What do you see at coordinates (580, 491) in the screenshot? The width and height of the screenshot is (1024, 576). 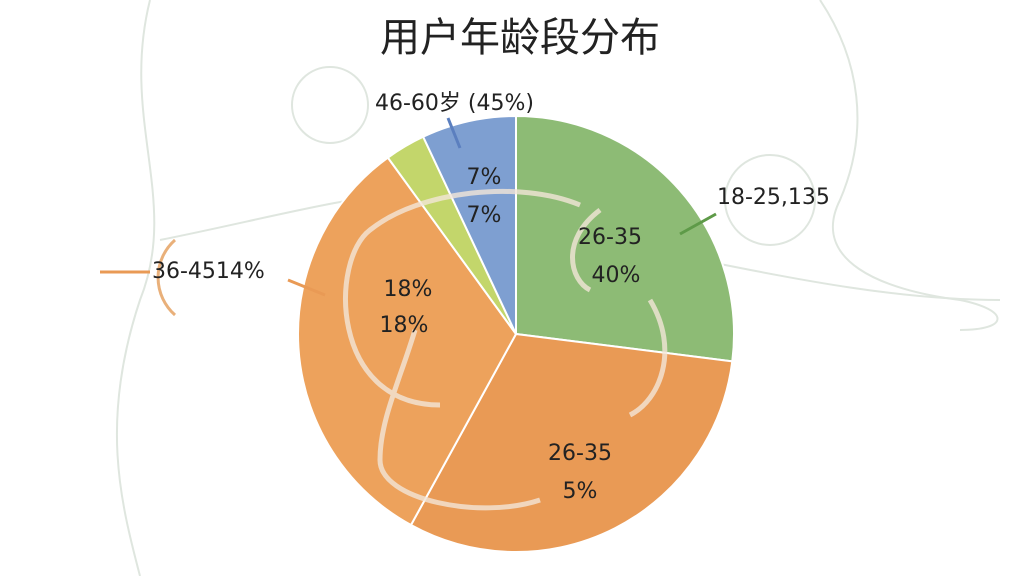 I see `annotation: 5%` at bounding box center [580, 491].